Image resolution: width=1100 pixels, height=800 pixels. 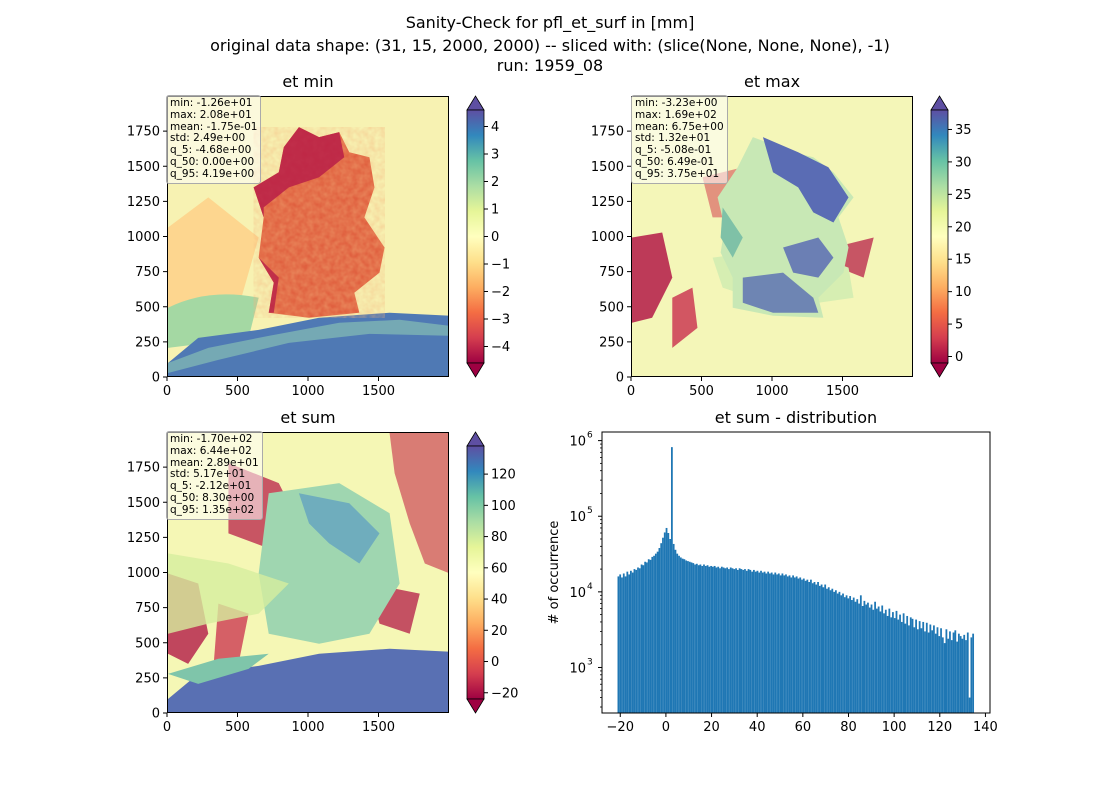 What do you see at coordinates (757, 727) in the screenshot?
I see `x-tick-label: 40` at bounding box center [757, 727].